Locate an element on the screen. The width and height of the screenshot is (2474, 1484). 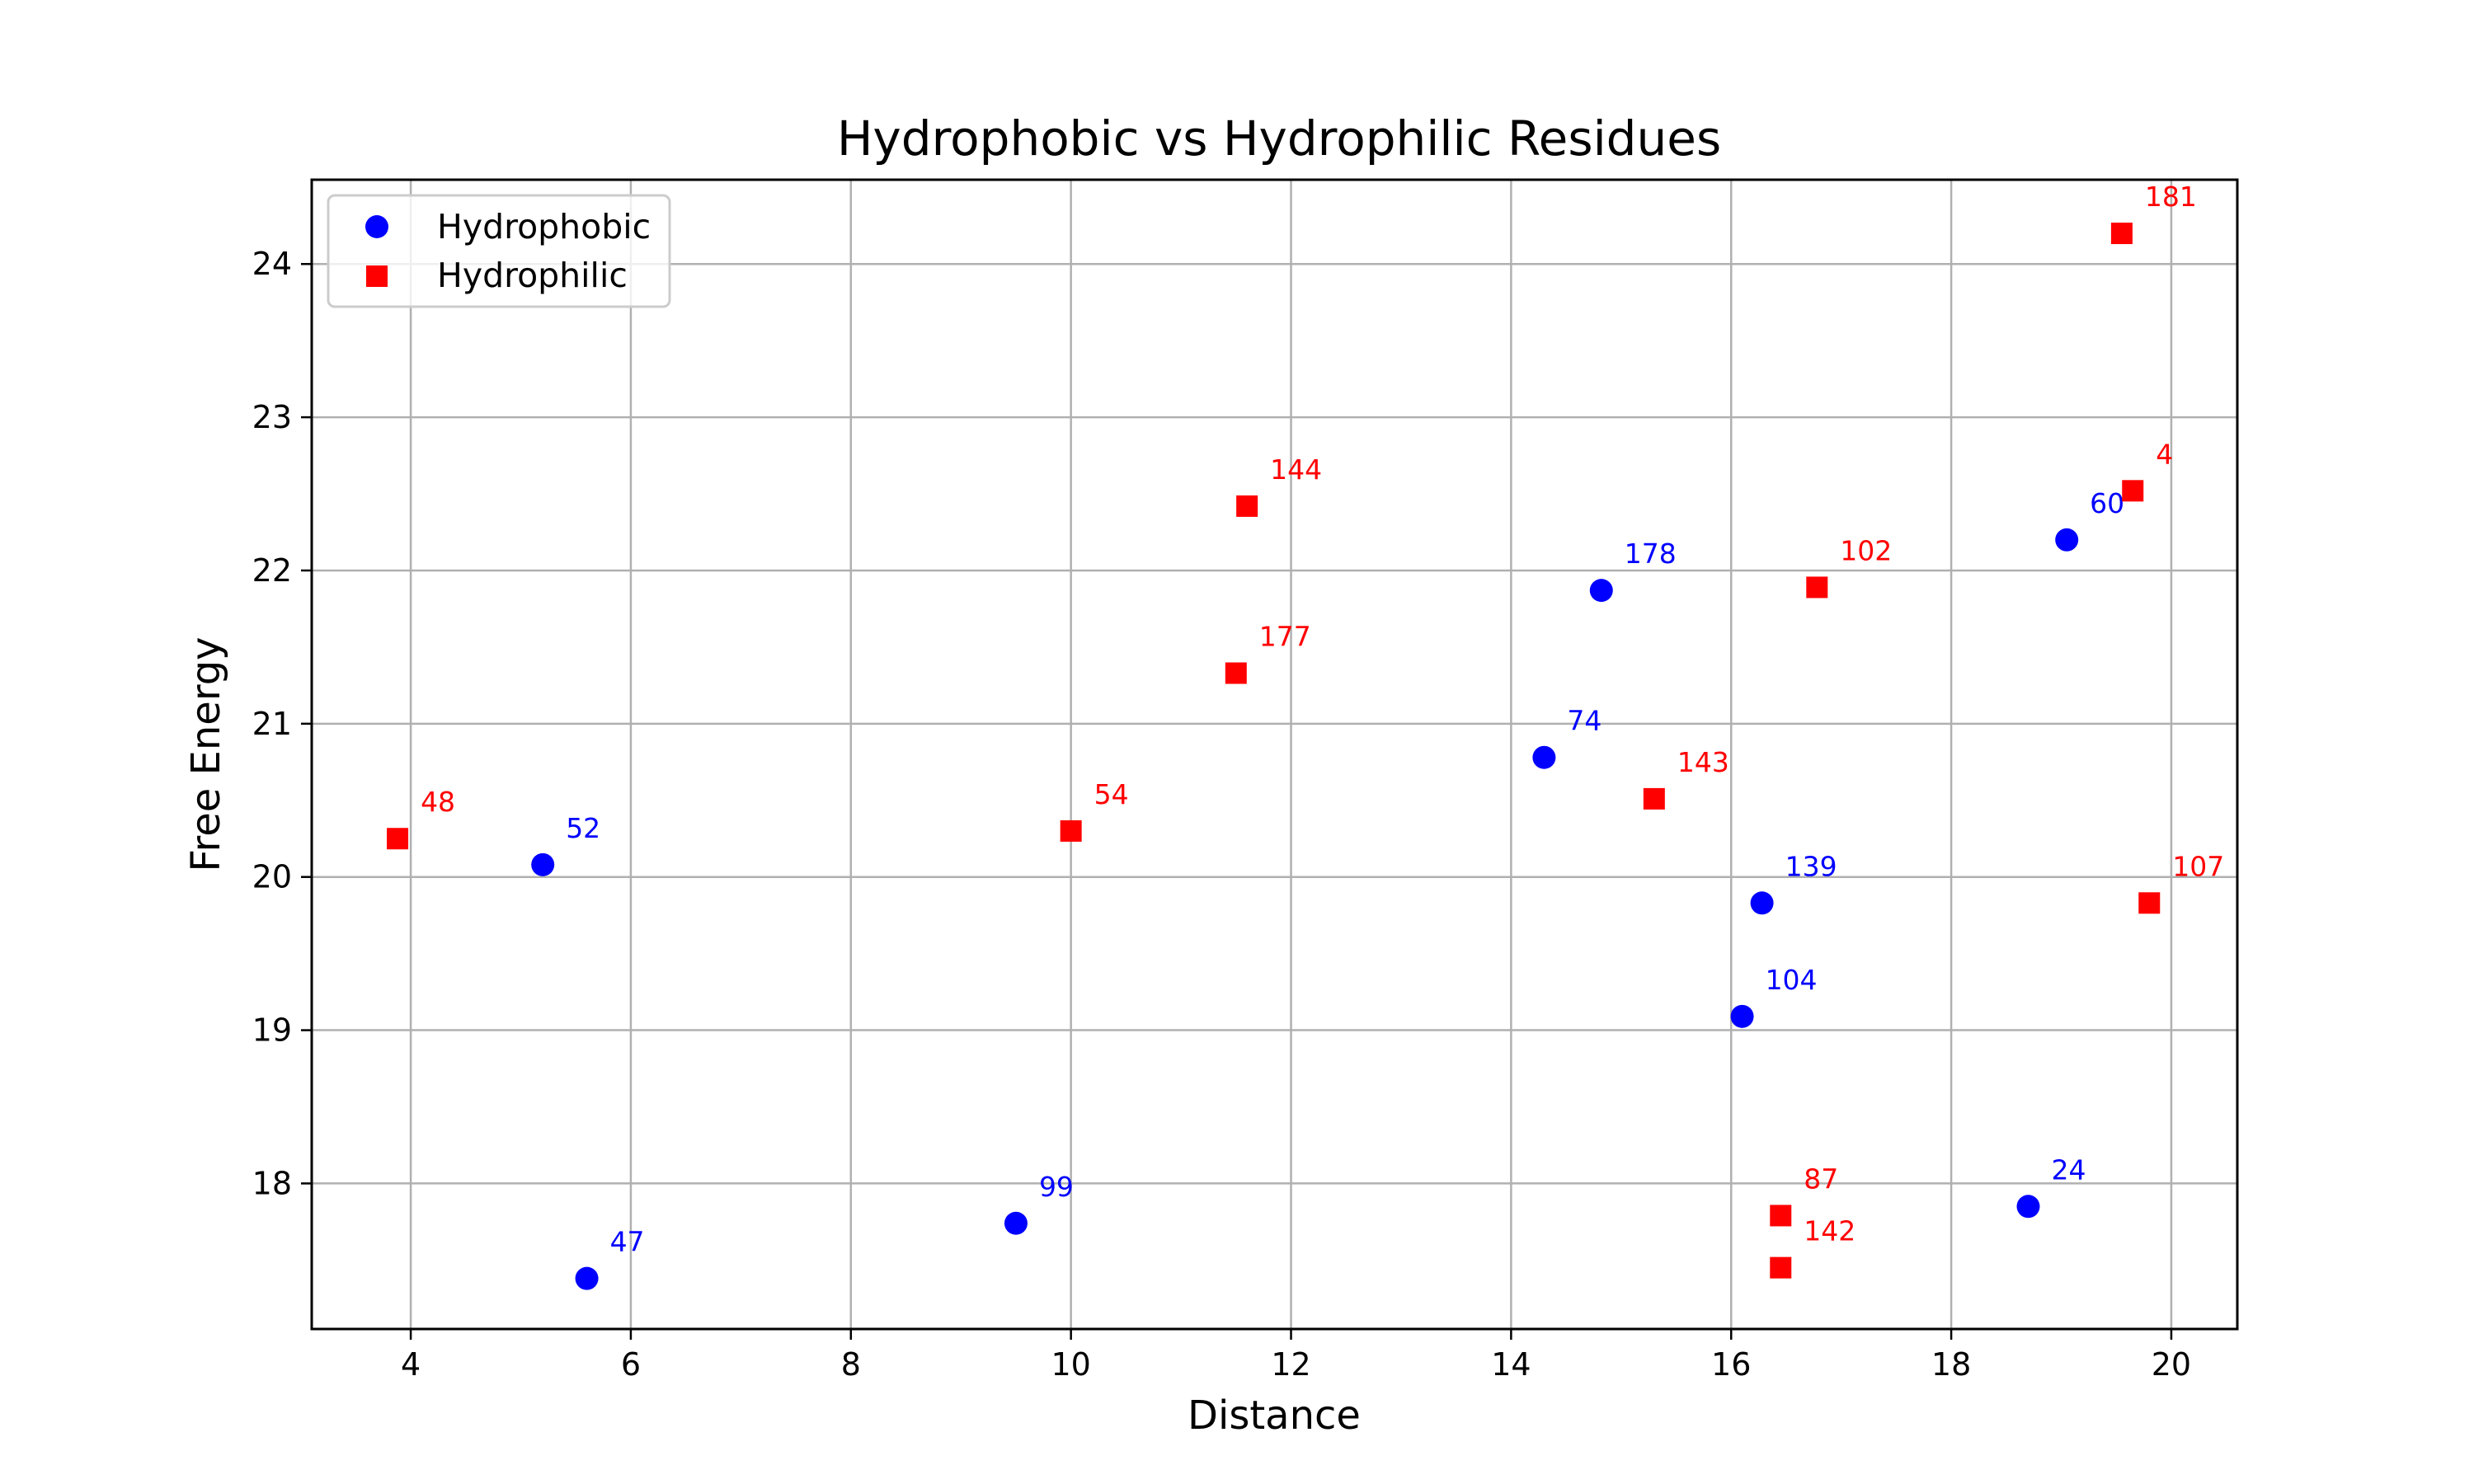
point-label-hydrophilic: 107 is located at coordinates (2198, 866).